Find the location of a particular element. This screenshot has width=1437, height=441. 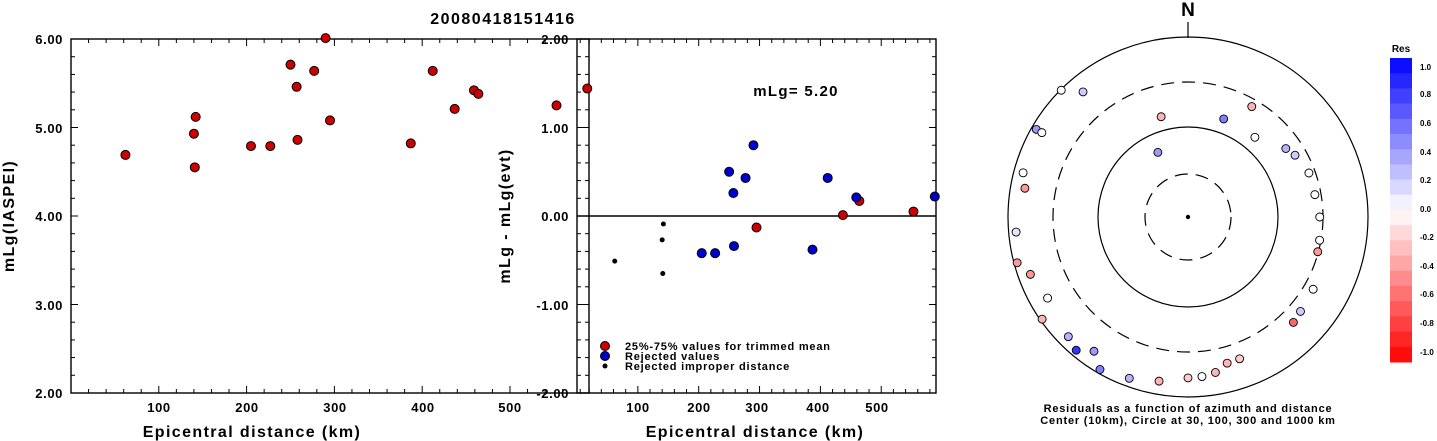

x-tick-label: 300 is located at coordinates (757, 407).